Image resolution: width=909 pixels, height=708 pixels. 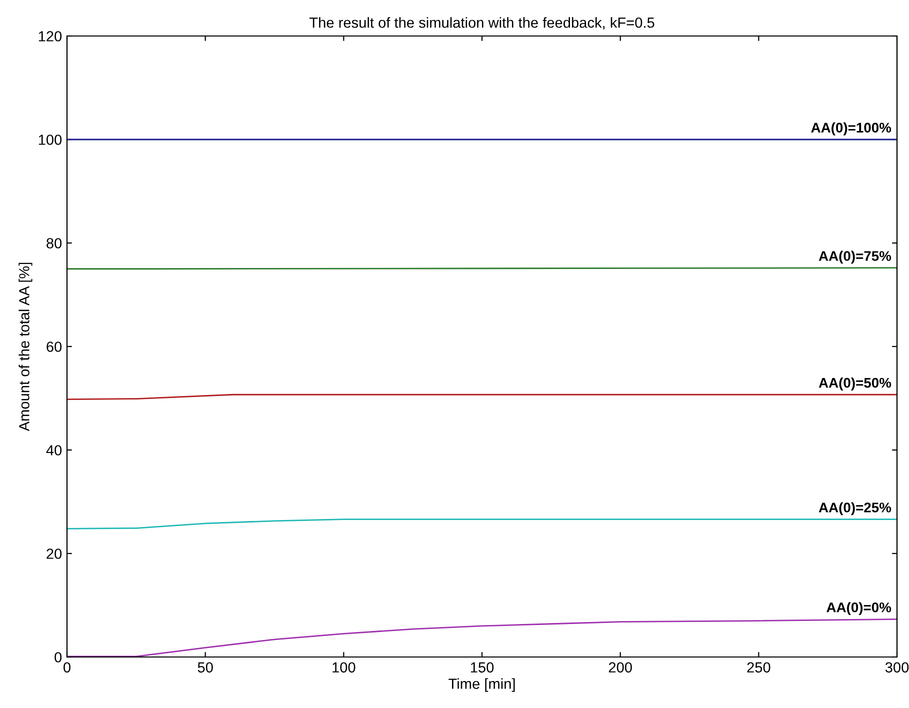 I want to click on x-tick-label: 50, so click(x=205, y=667).